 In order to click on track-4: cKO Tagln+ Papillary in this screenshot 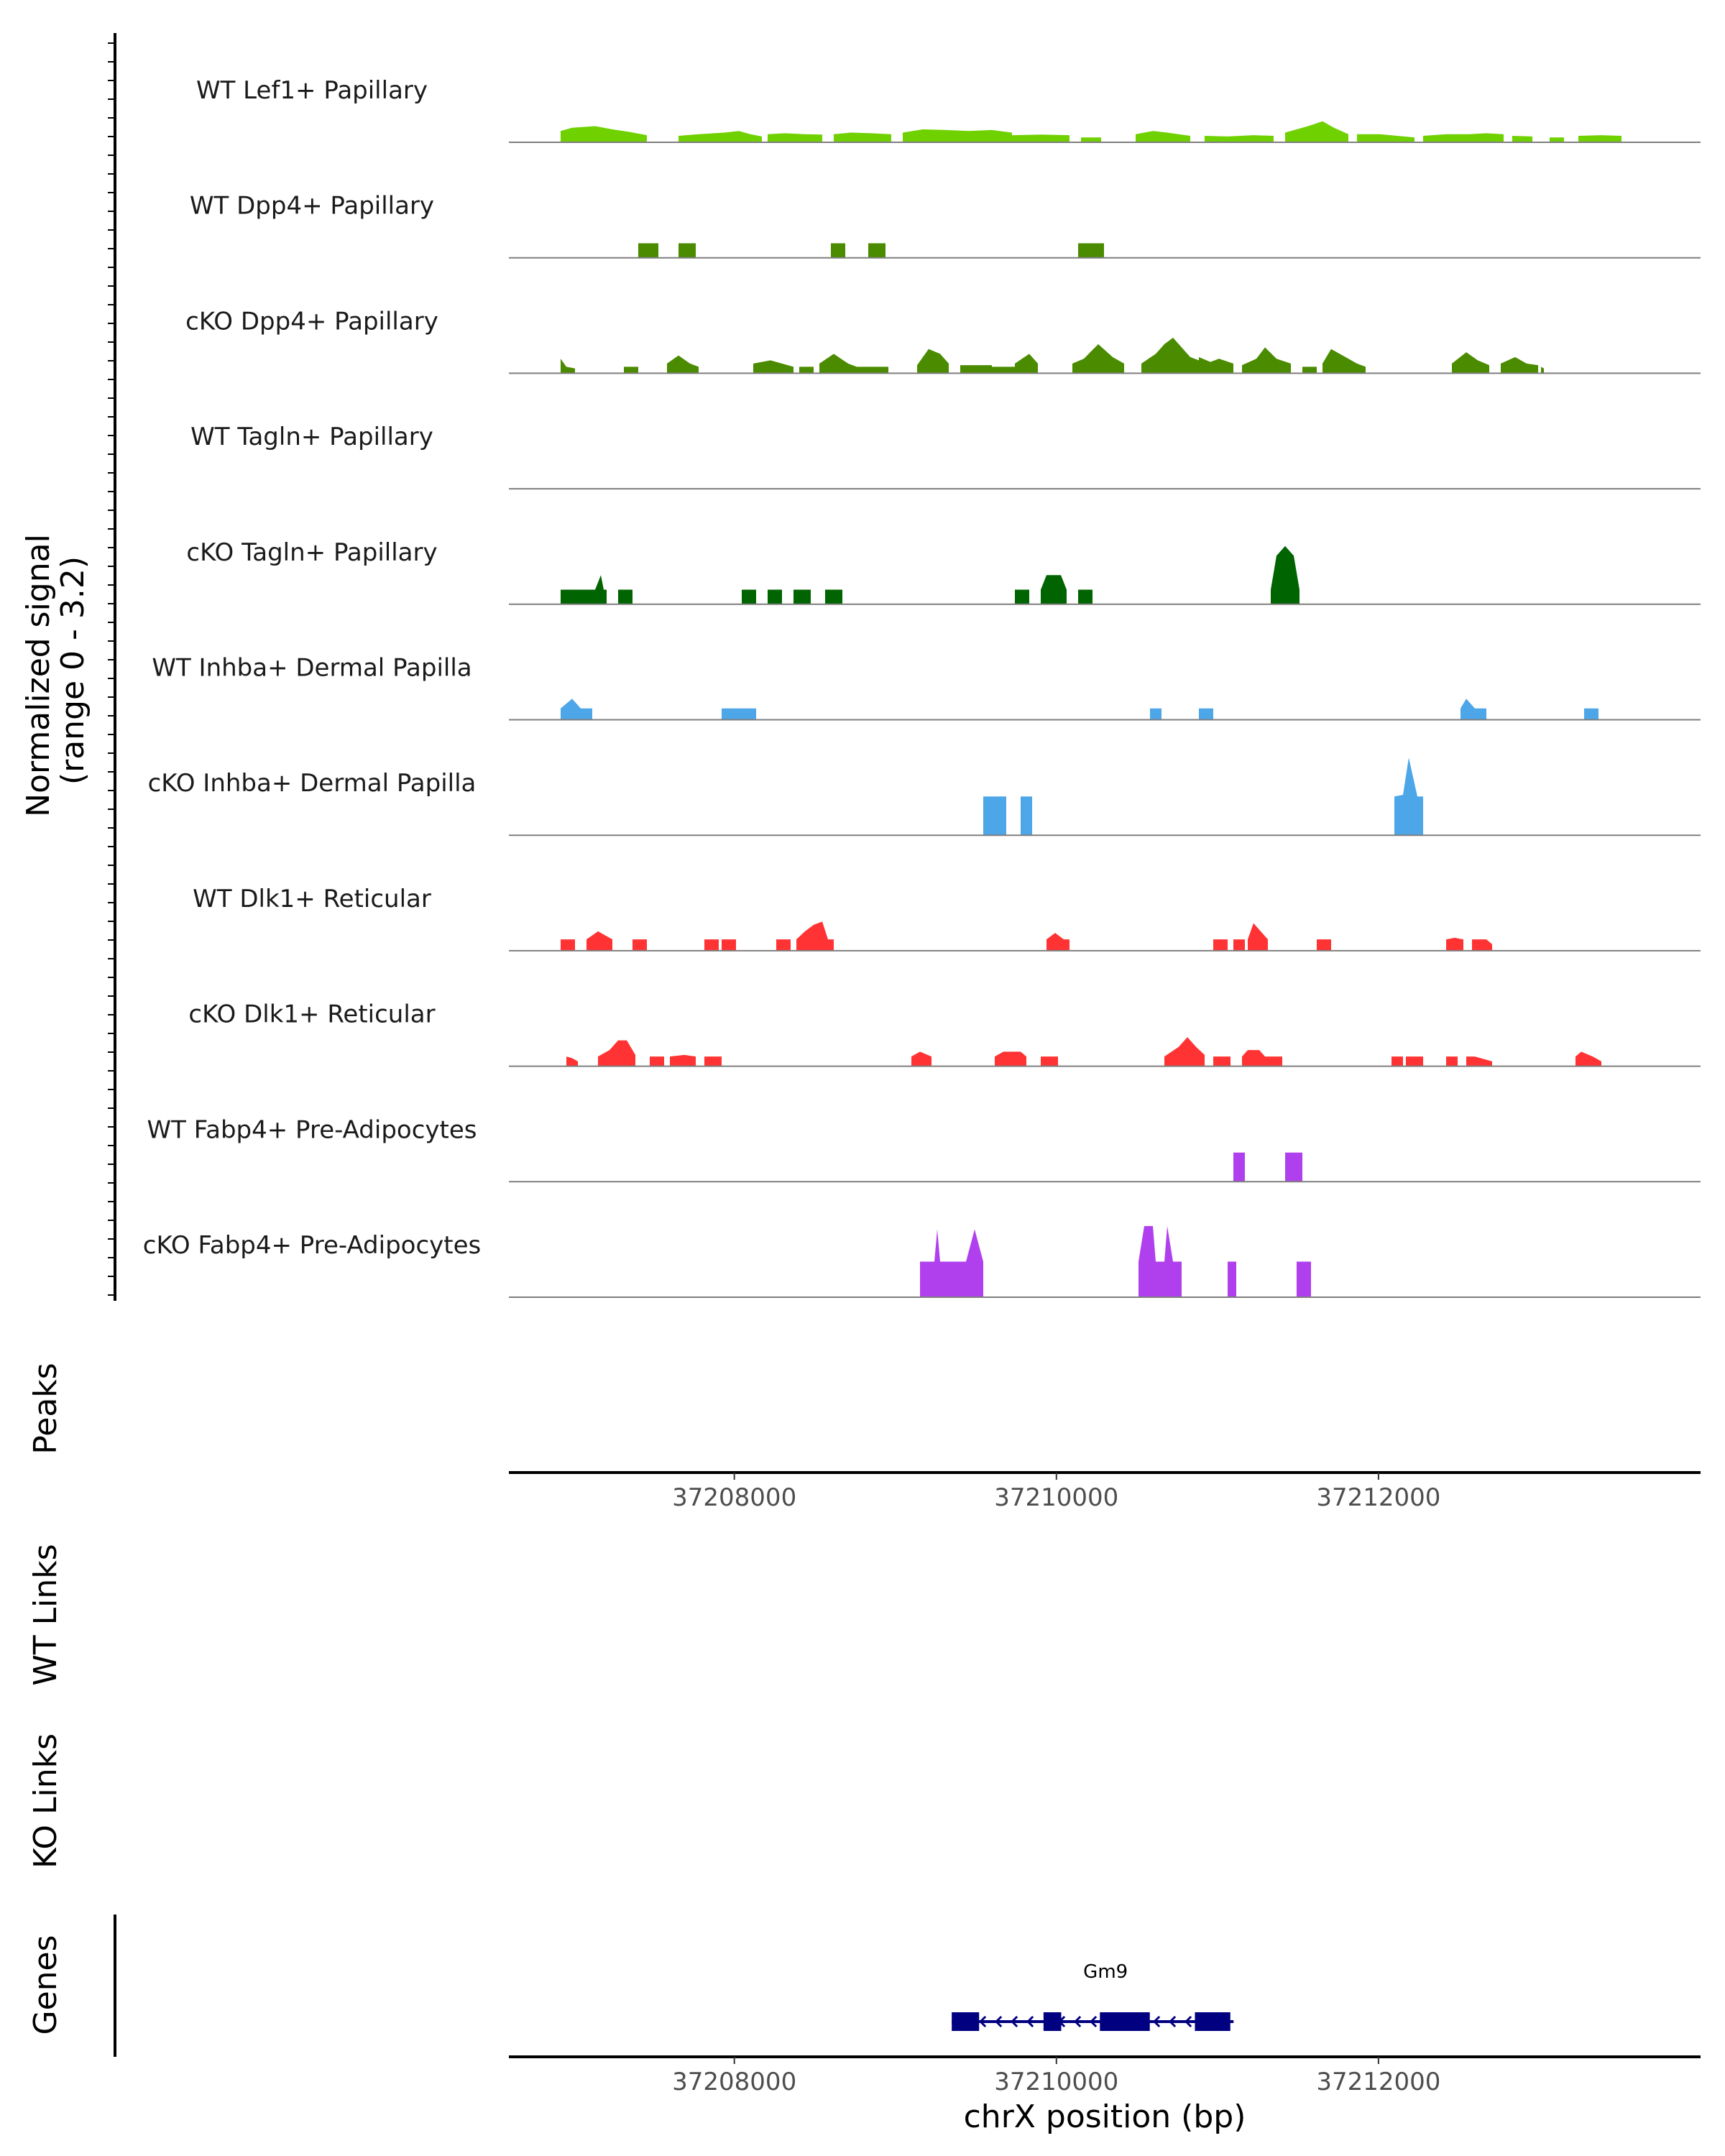, I will do `click(943, 571)`.